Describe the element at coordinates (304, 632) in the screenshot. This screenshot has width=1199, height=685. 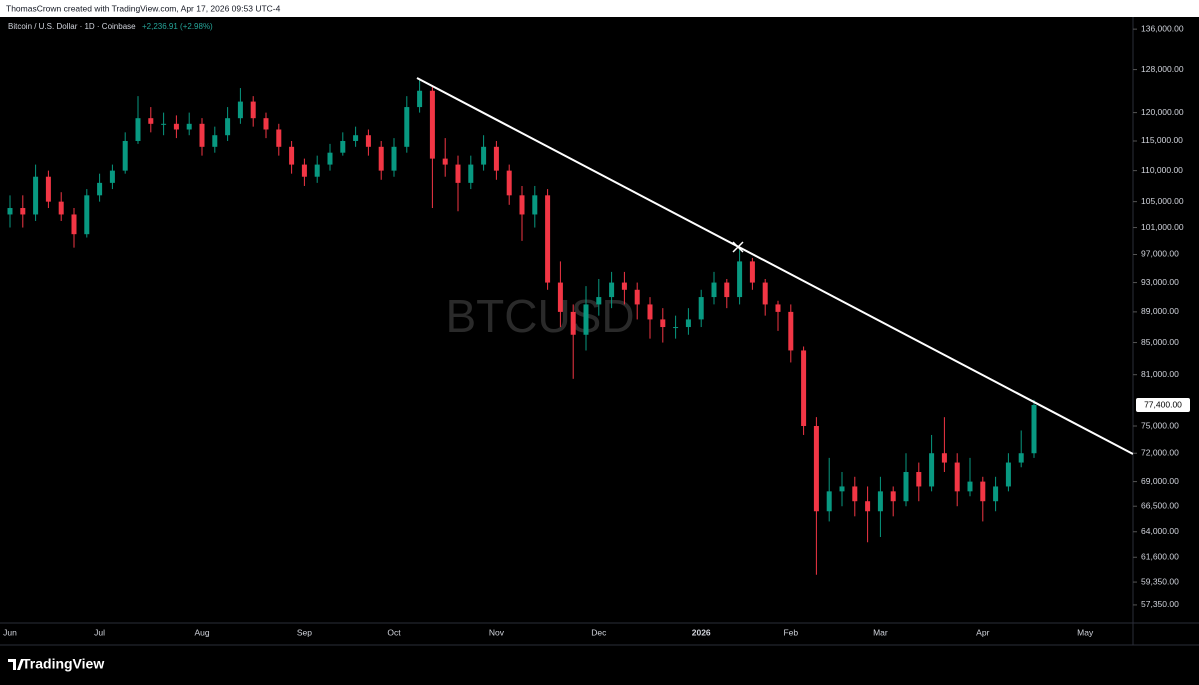
I see `x-tick-label: Sep` at that location.